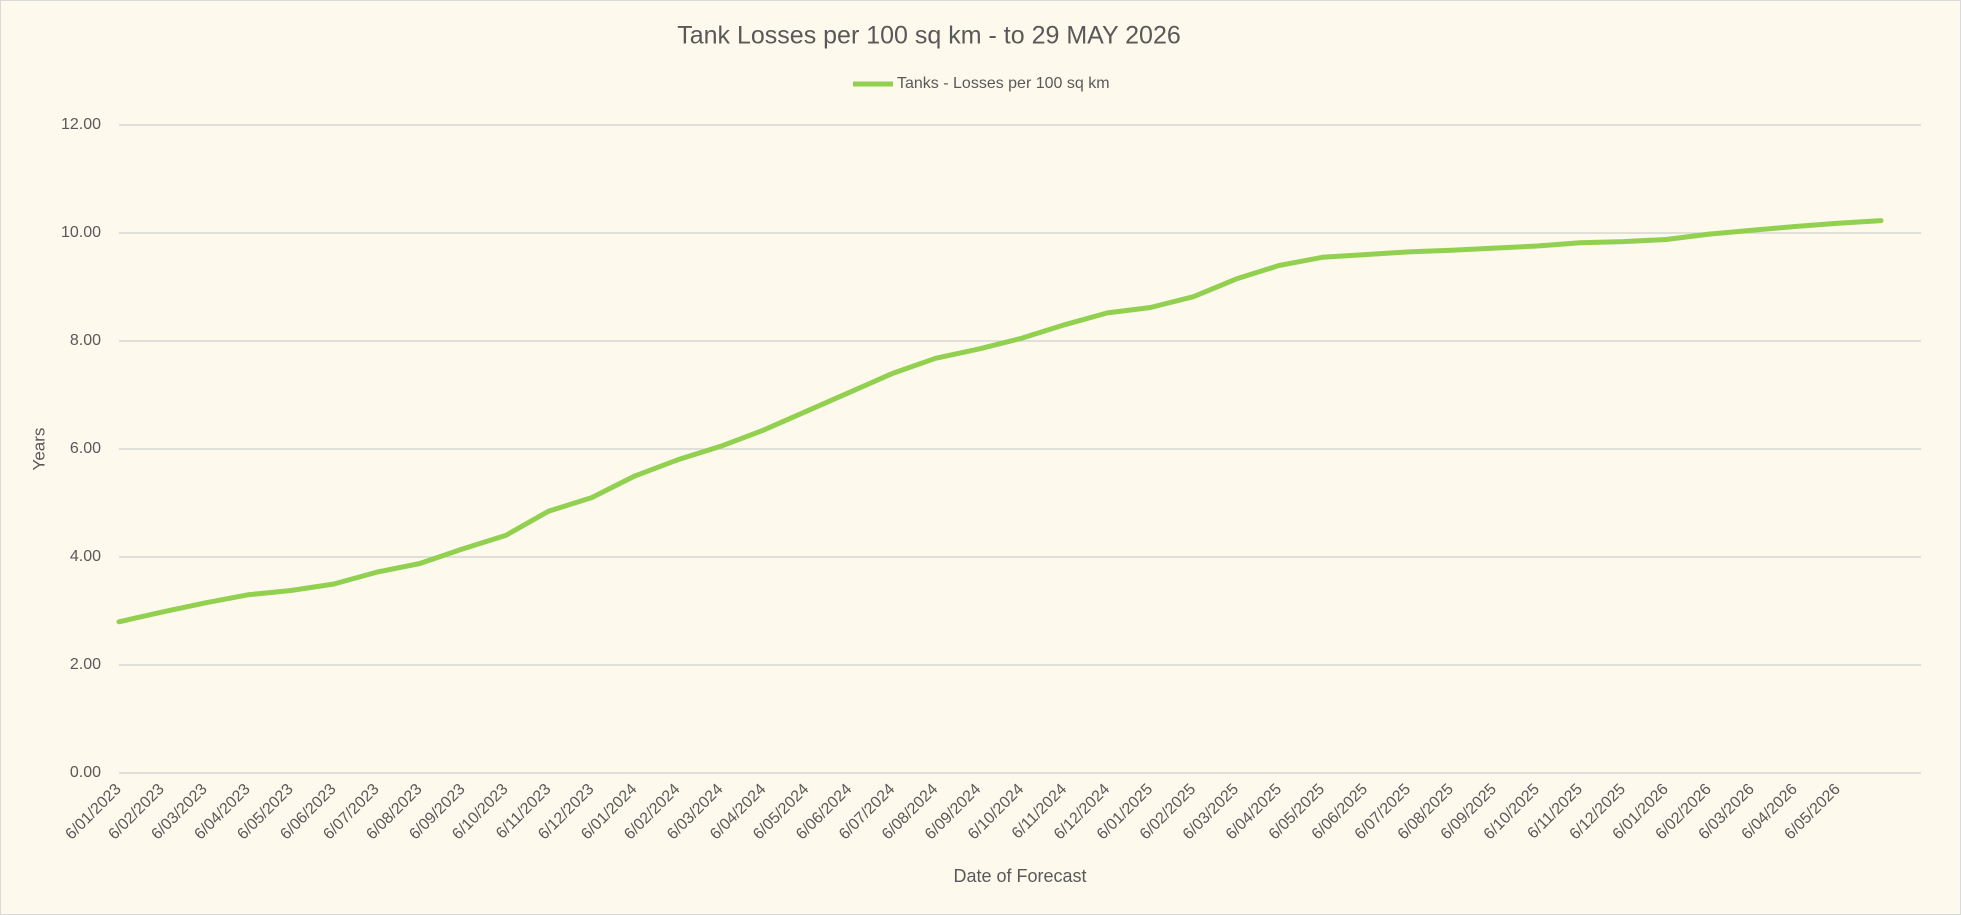 This screenshot has width=1961, height=915. Describe the element at coordinates (81, 124) in the screenshot. I see `y-tick-label: 12.00` at that location.